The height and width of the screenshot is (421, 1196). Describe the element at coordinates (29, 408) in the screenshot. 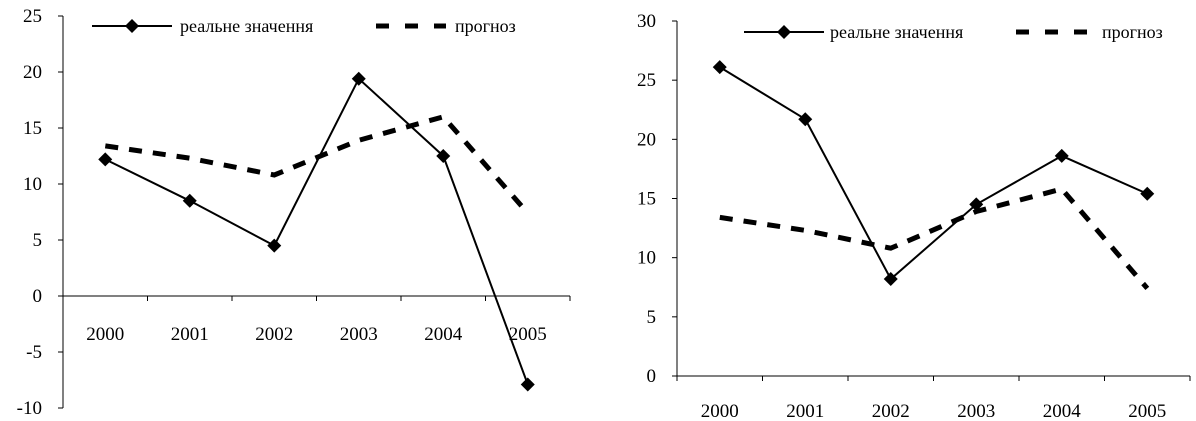

I see `y-tick-label: -10` at that location.